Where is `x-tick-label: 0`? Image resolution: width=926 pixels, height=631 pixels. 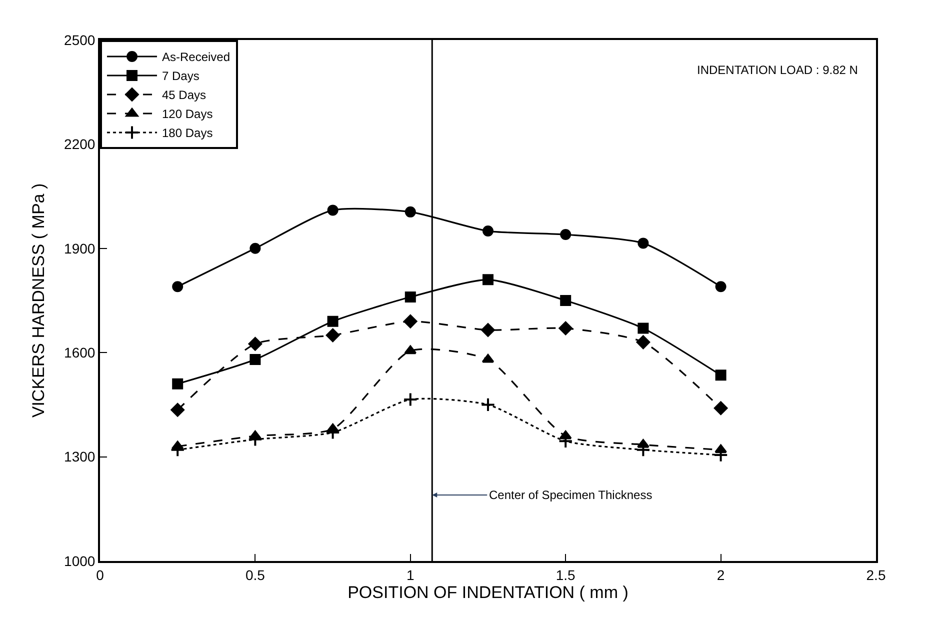 x-tick-label: 0 is located at coordinates (100, 574).